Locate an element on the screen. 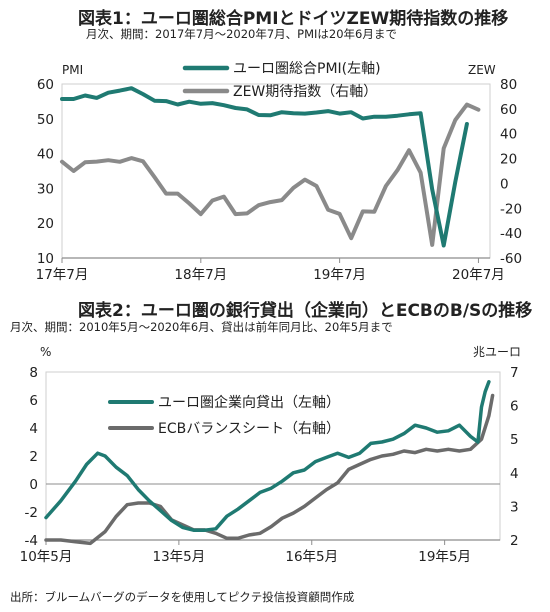 The width and height of the screenshot is (550, 612). y-left-tick-label: 8 is located at coordinates (33, 373).